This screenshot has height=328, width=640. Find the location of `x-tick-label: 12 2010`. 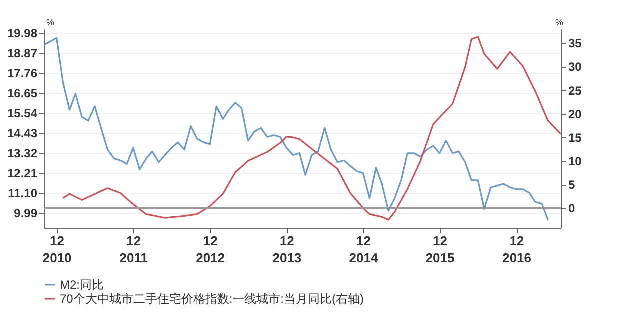

x-tick-label: 12 2010 is located at coordinates (57, 250).